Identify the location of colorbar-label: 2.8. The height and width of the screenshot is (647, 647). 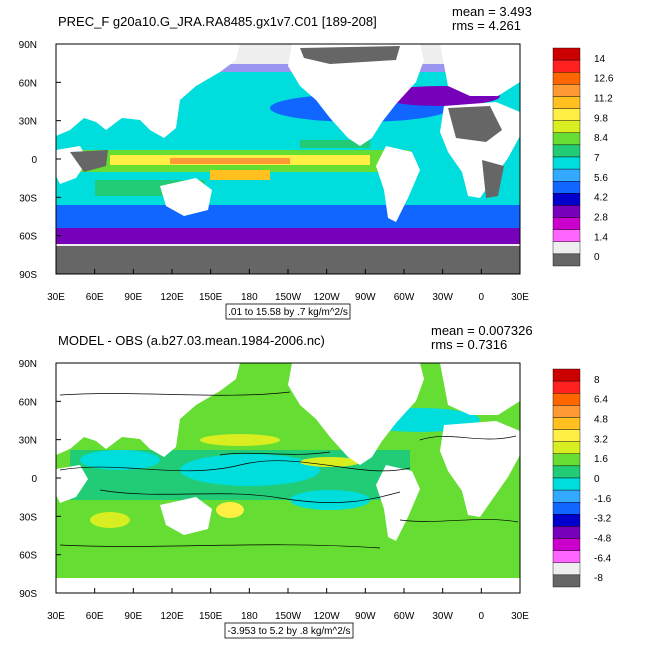
(601, 217).